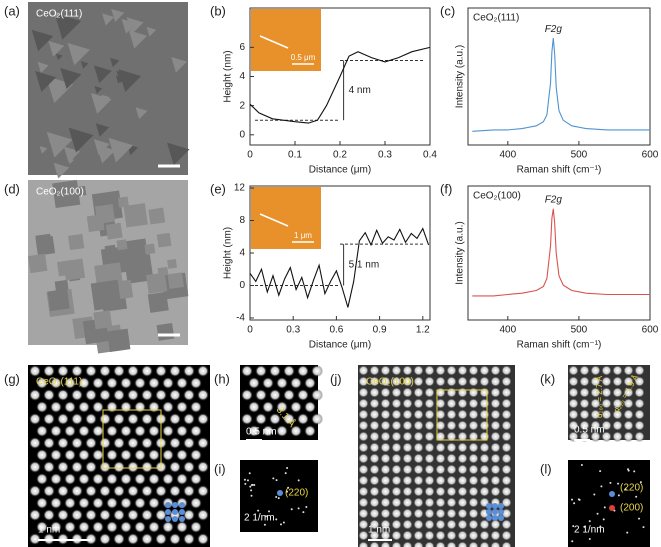 Image resolution: width=661 pixels, height=547 pixels. I want to click on sample-label: CeO₂(111), so click(59, 382).